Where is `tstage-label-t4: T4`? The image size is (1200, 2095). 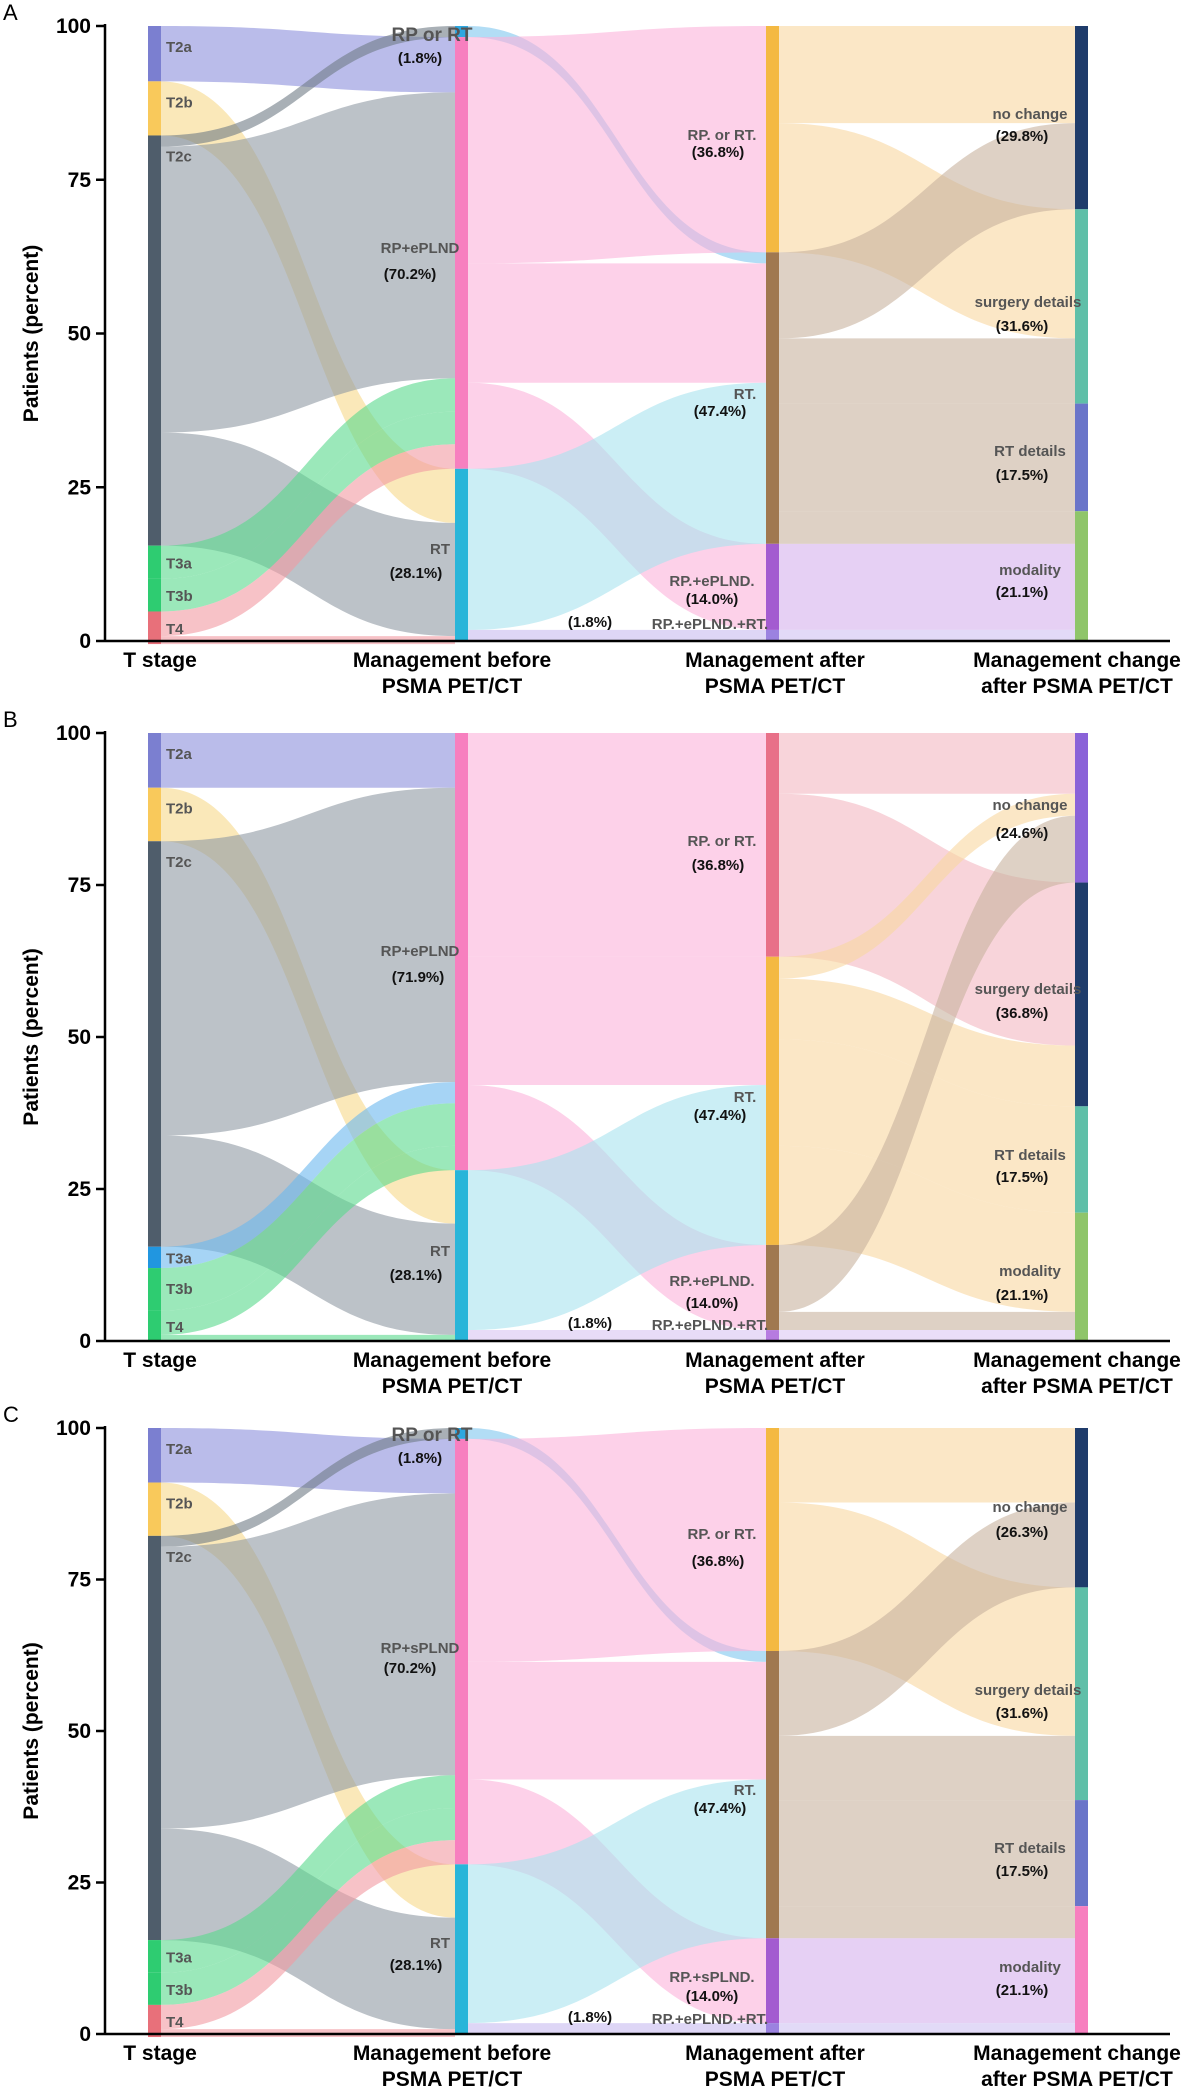 tstage-label-t4: T4 is located at coordinates (175, 629).